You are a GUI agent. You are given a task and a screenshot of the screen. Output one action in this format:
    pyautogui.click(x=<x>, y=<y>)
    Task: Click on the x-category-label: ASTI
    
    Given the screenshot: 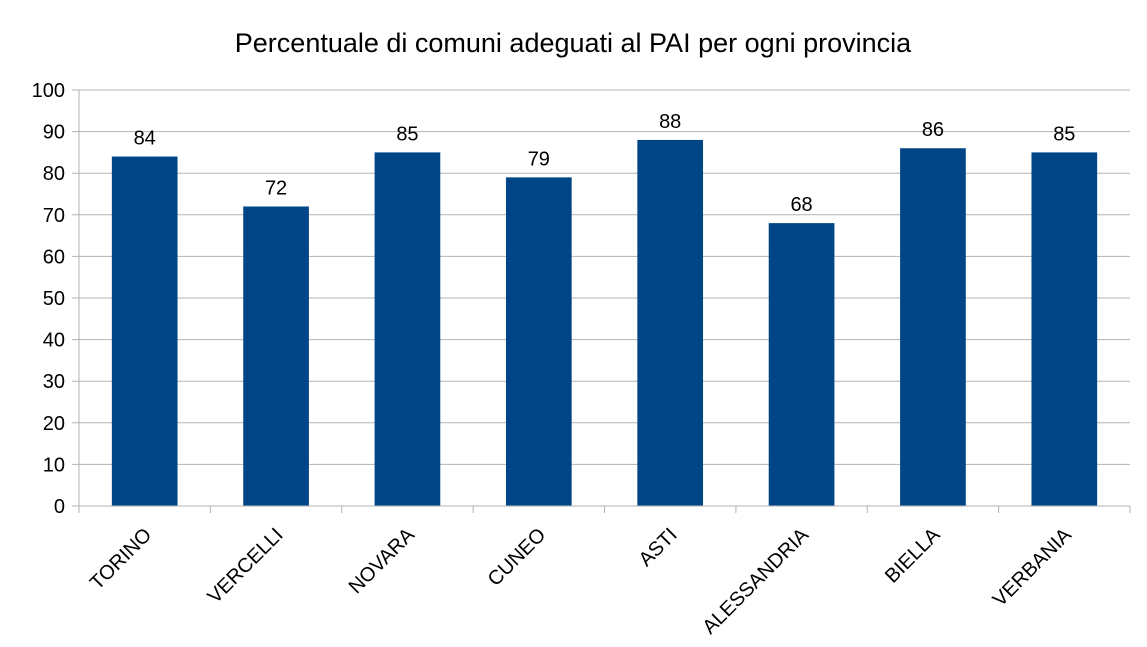 What is the action you would take?
    pyautogui.click(x=658, y=547)
    